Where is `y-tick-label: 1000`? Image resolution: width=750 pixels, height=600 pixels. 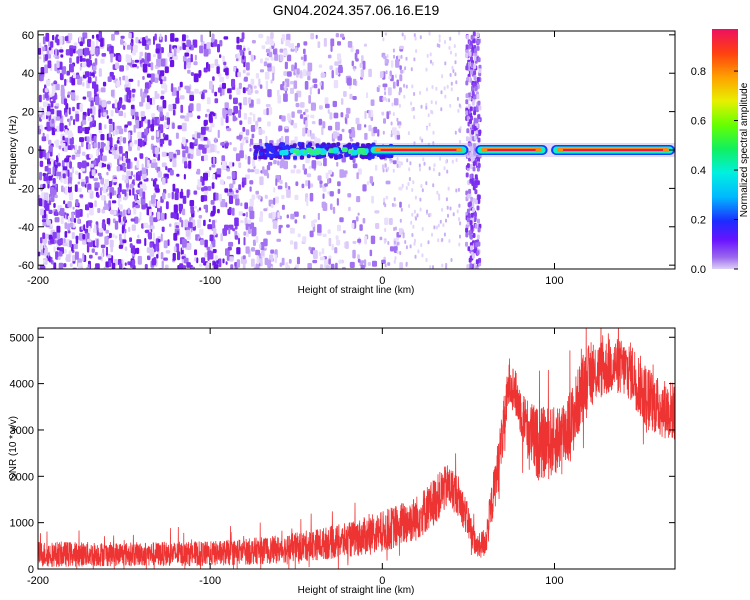
y-tick-label: 1000 is located at coordinates (22, 524).